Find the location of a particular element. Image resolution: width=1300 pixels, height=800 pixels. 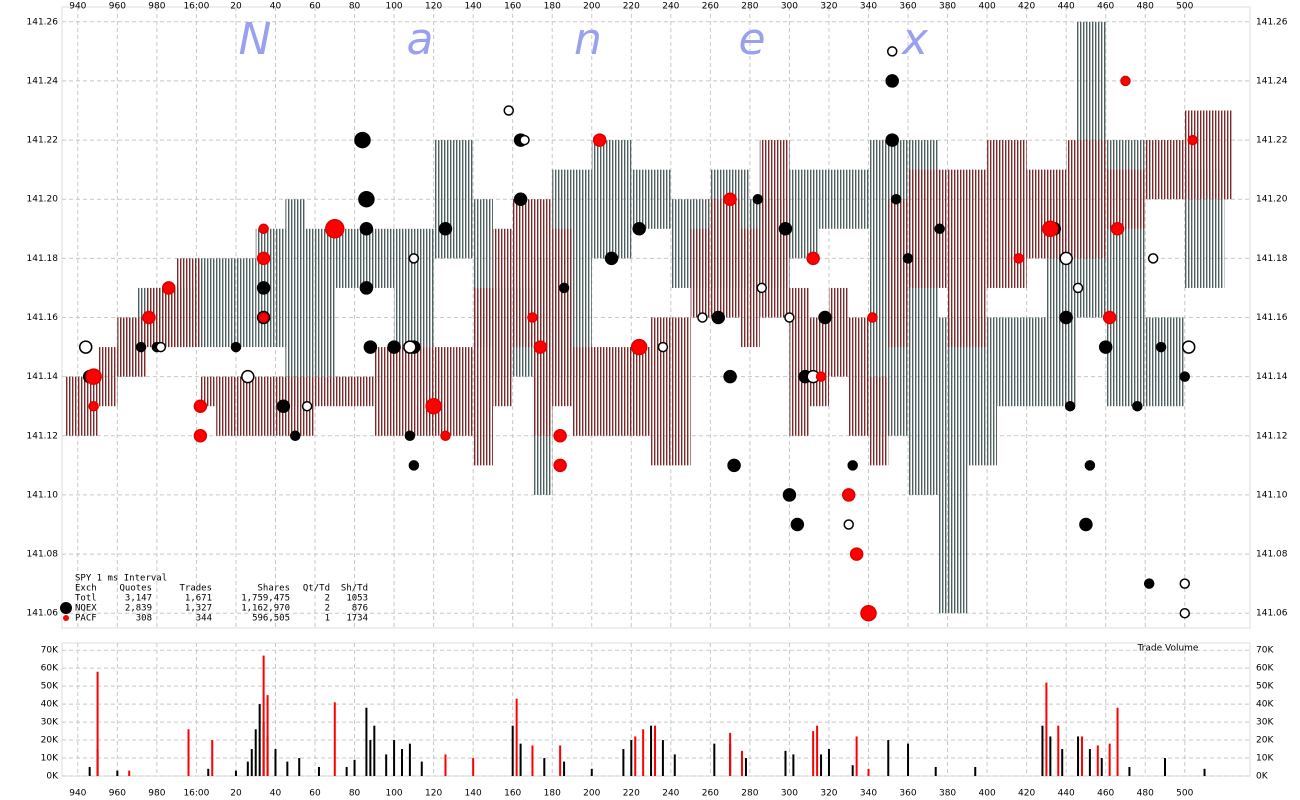

x-tick-label: 380 is located at coordinates (947, 794).